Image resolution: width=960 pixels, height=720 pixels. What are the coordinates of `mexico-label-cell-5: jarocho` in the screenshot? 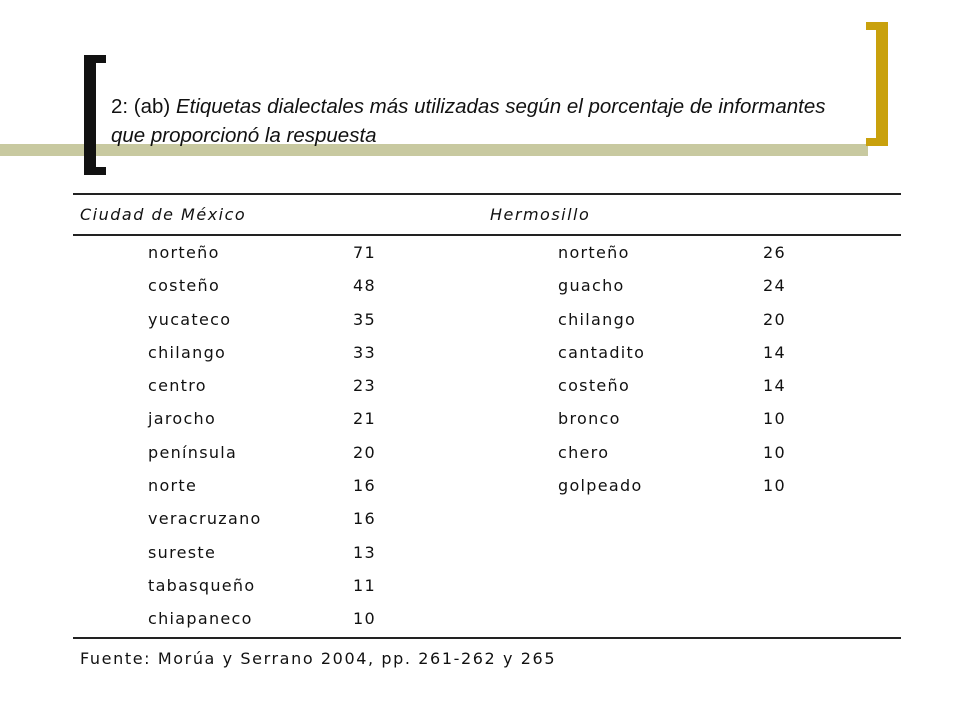 It's located at (182, 419).